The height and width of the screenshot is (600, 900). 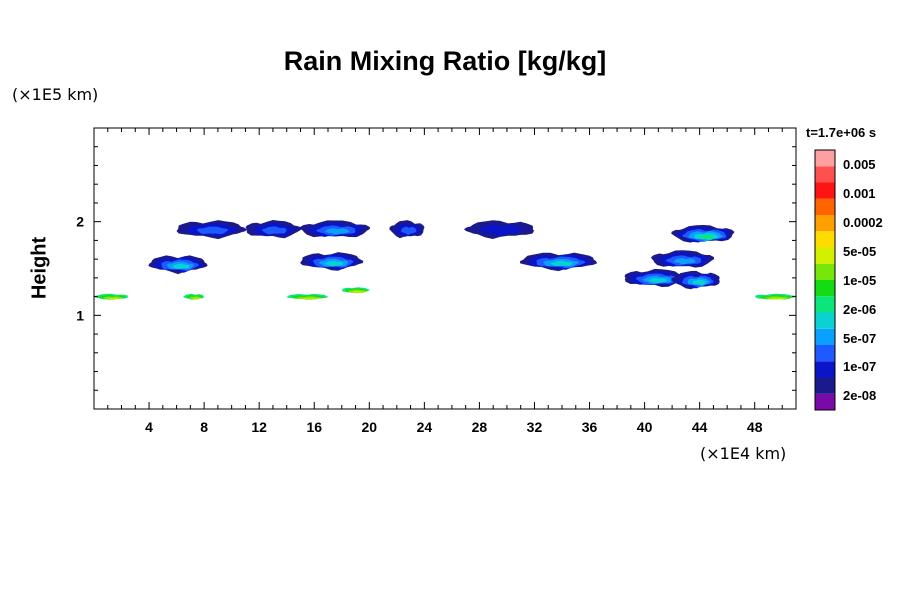 I want to click on x-tick-label: 44, so click(x=700, y=427).